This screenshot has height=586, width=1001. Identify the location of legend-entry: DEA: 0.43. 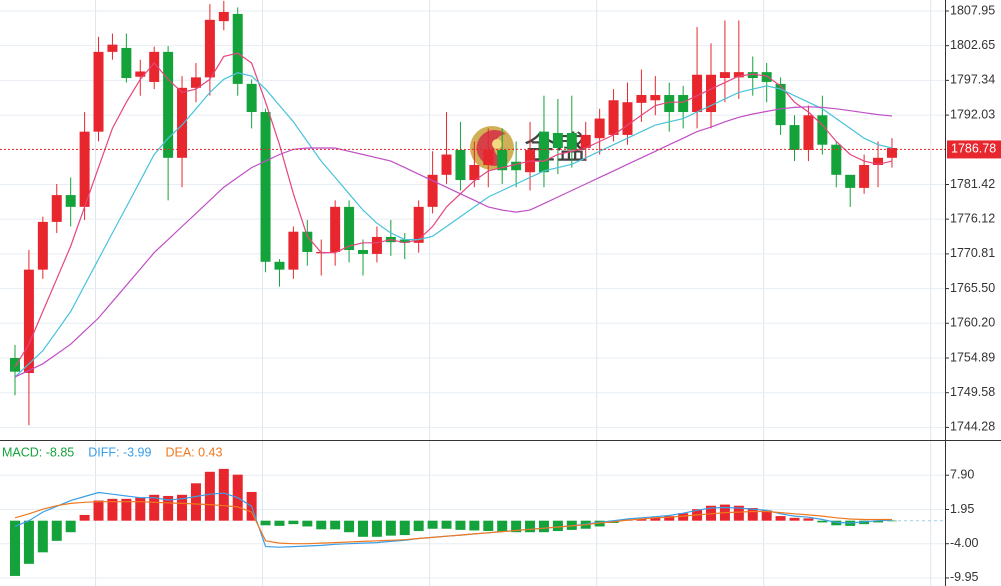
(193, 452).